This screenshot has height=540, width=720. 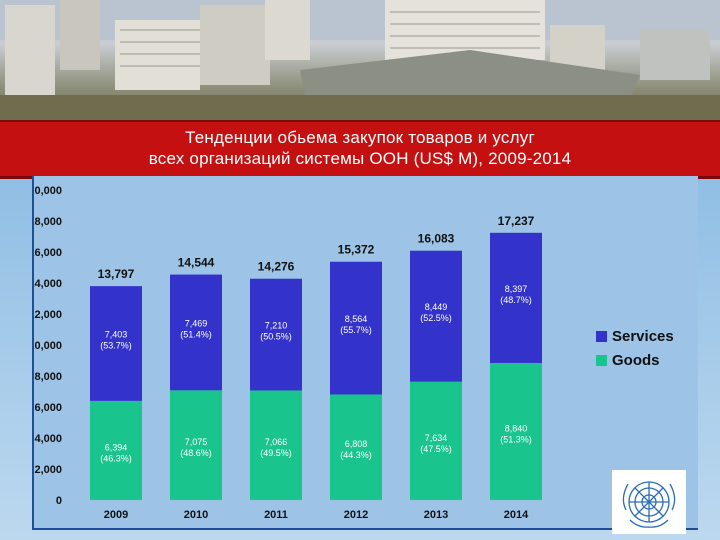 What do you see at coordinates (356, 444) in the screenshot?
I see `data-label-goods: 6,808` at bounding box center [356, 444].